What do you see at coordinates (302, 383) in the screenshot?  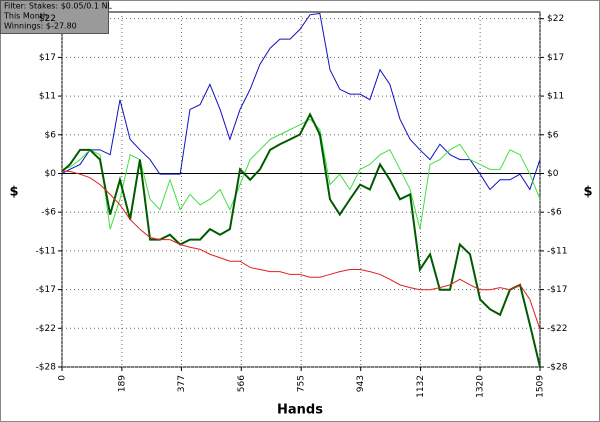 I see `x-tick-label: 755` at bounding box center [302, 383].